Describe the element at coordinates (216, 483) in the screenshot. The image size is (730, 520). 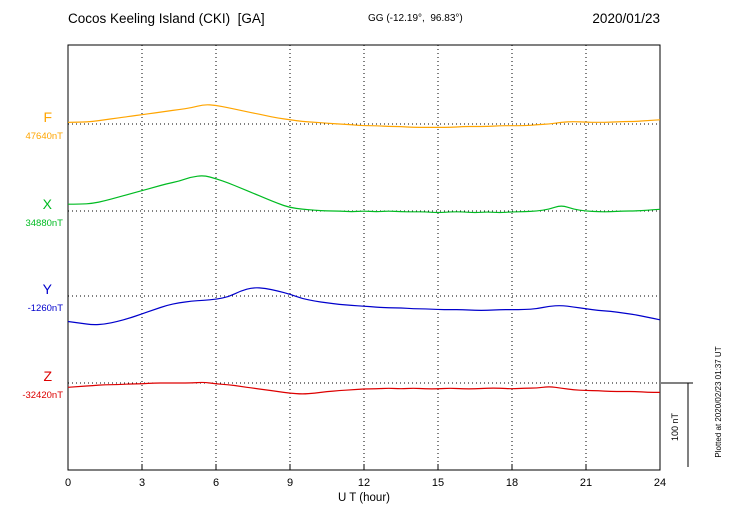
I see `x-tick-label-6: 6` at that location.